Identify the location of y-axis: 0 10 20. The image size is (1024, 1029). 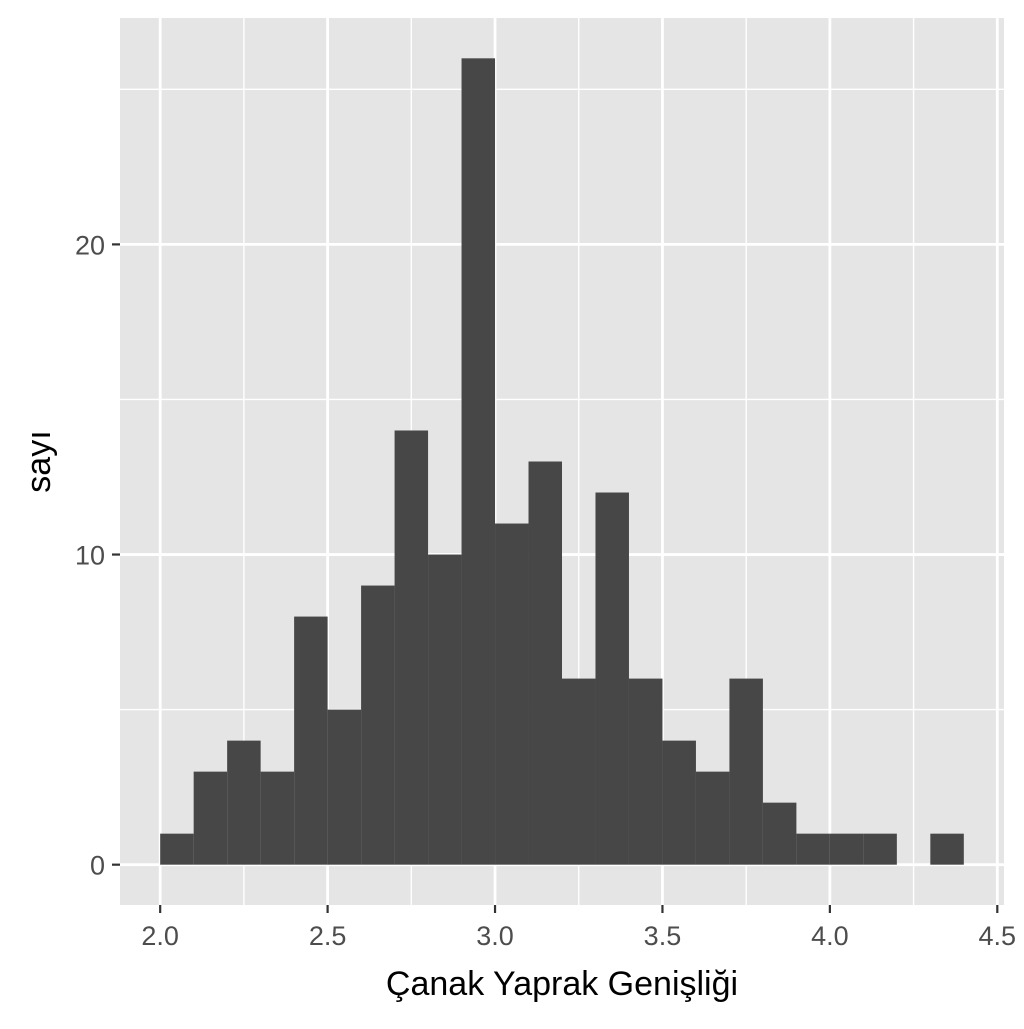
(97, 555).